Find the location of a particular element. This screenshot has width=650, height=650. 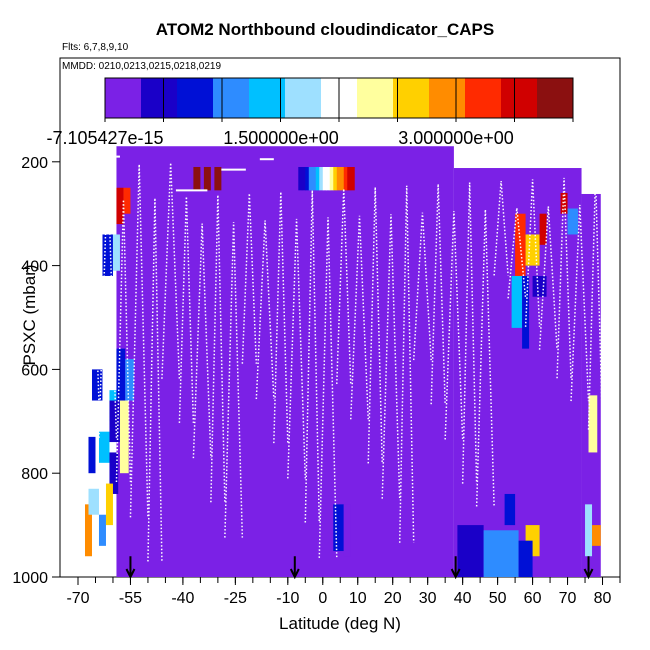

y-tick-label: 600 is located at coordinates (34, 370).